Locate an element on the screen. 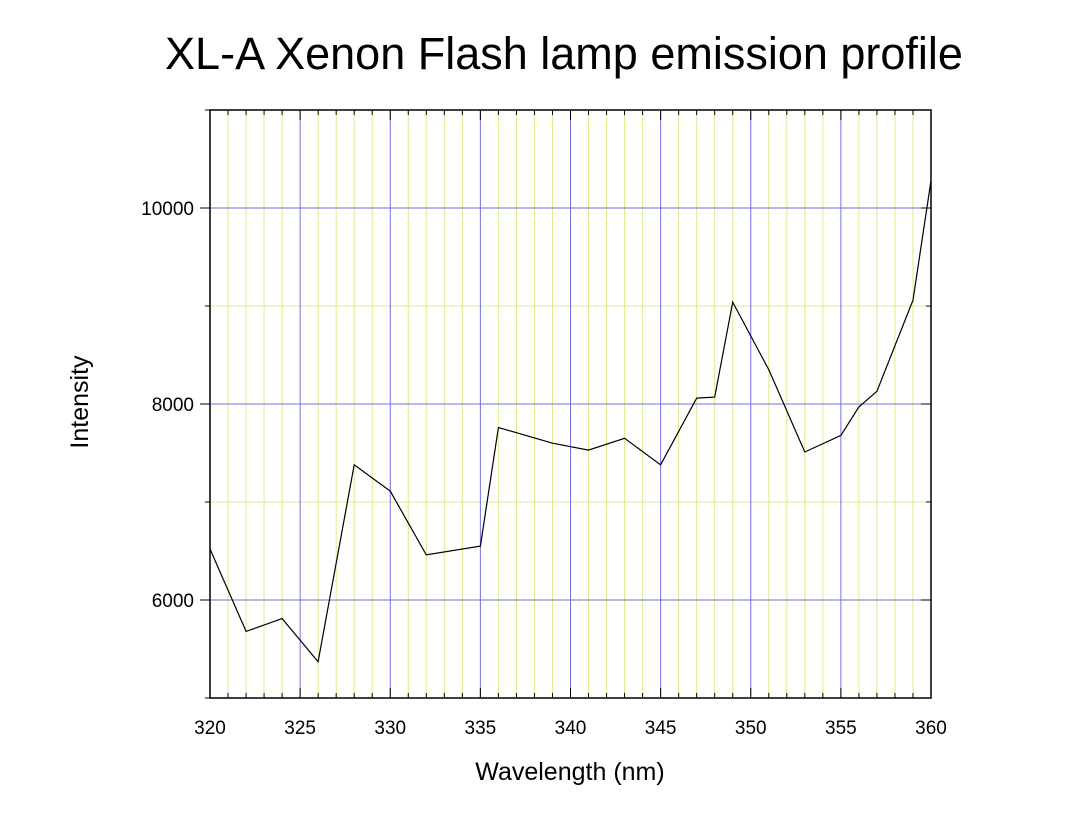 This screenshot has width=1078, height=835. x-tick-label: 330 is located at coordinates (390, 728).